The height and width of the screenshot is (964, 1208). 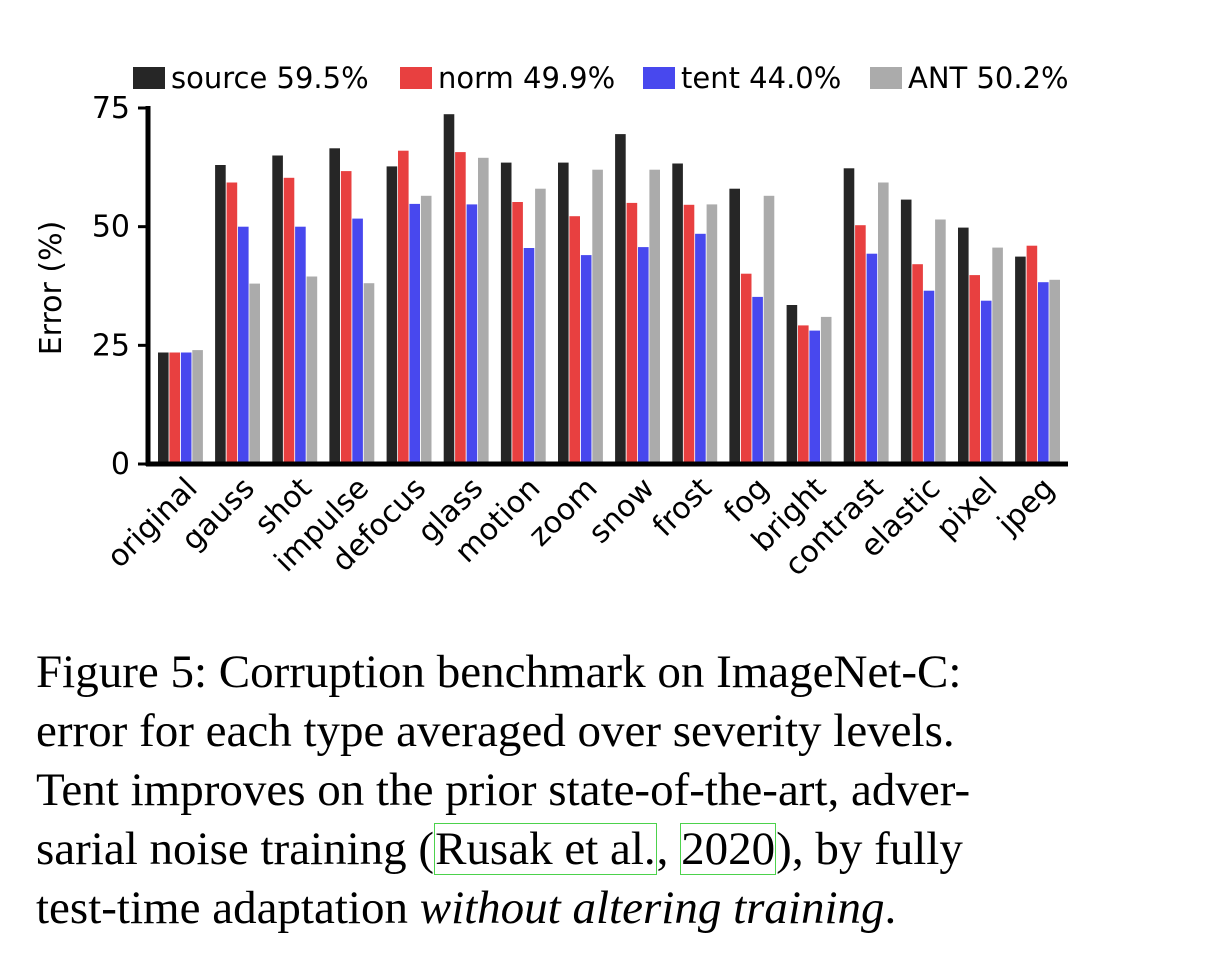 What do you see at coordinates (1032, 354) in the screenshot?
I see `bar-norm-jpeg` at bounding box center [1032, 354].